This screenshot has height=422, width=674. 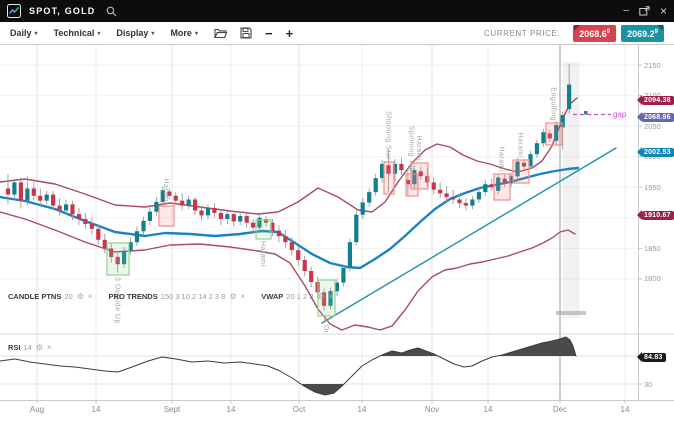 I want to click on tick-down-icon, so click(x=577, y=27).